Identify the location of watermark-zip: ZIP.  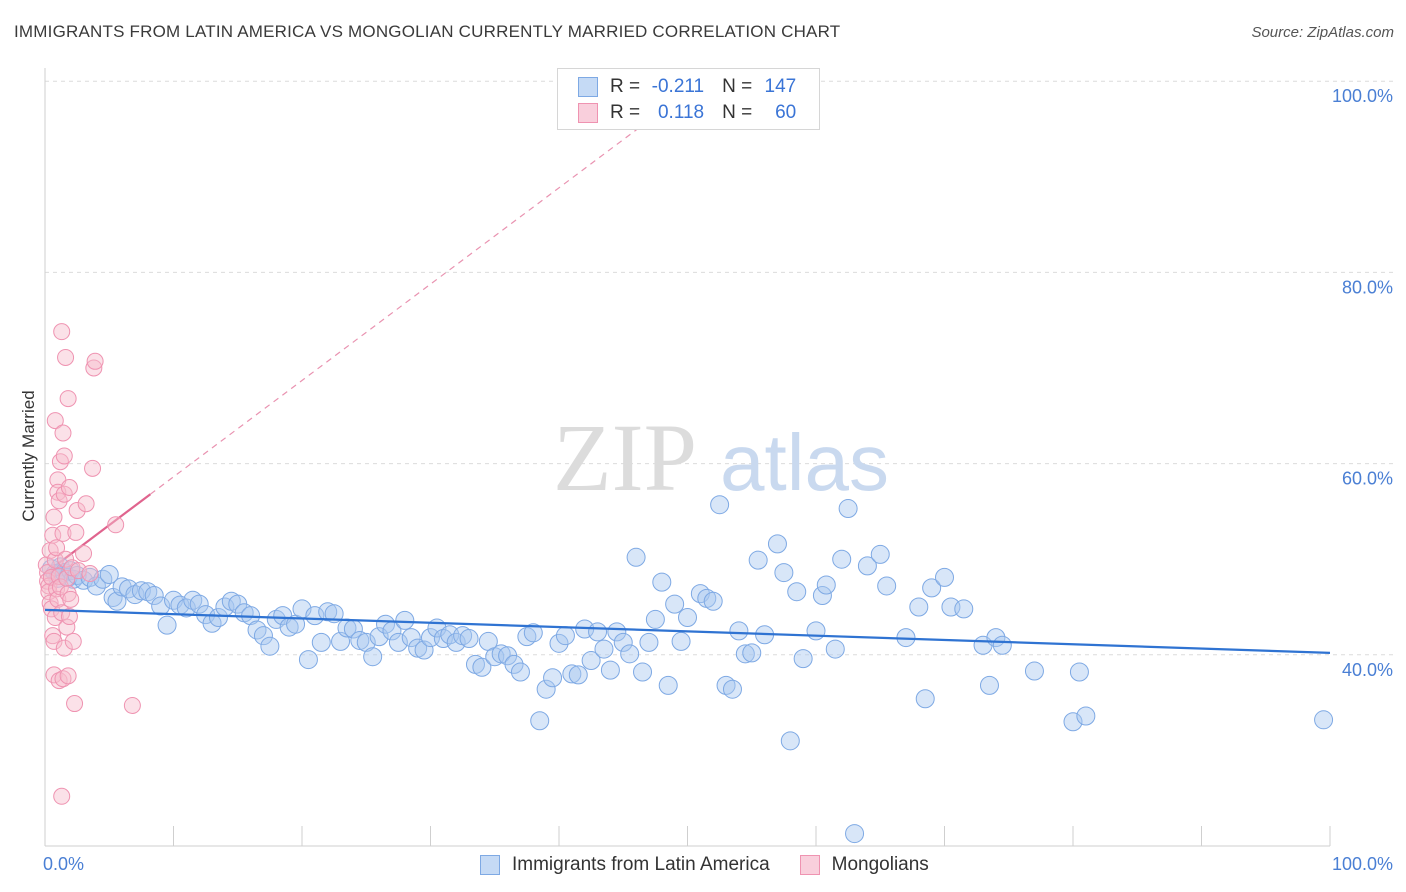
(625, 457).